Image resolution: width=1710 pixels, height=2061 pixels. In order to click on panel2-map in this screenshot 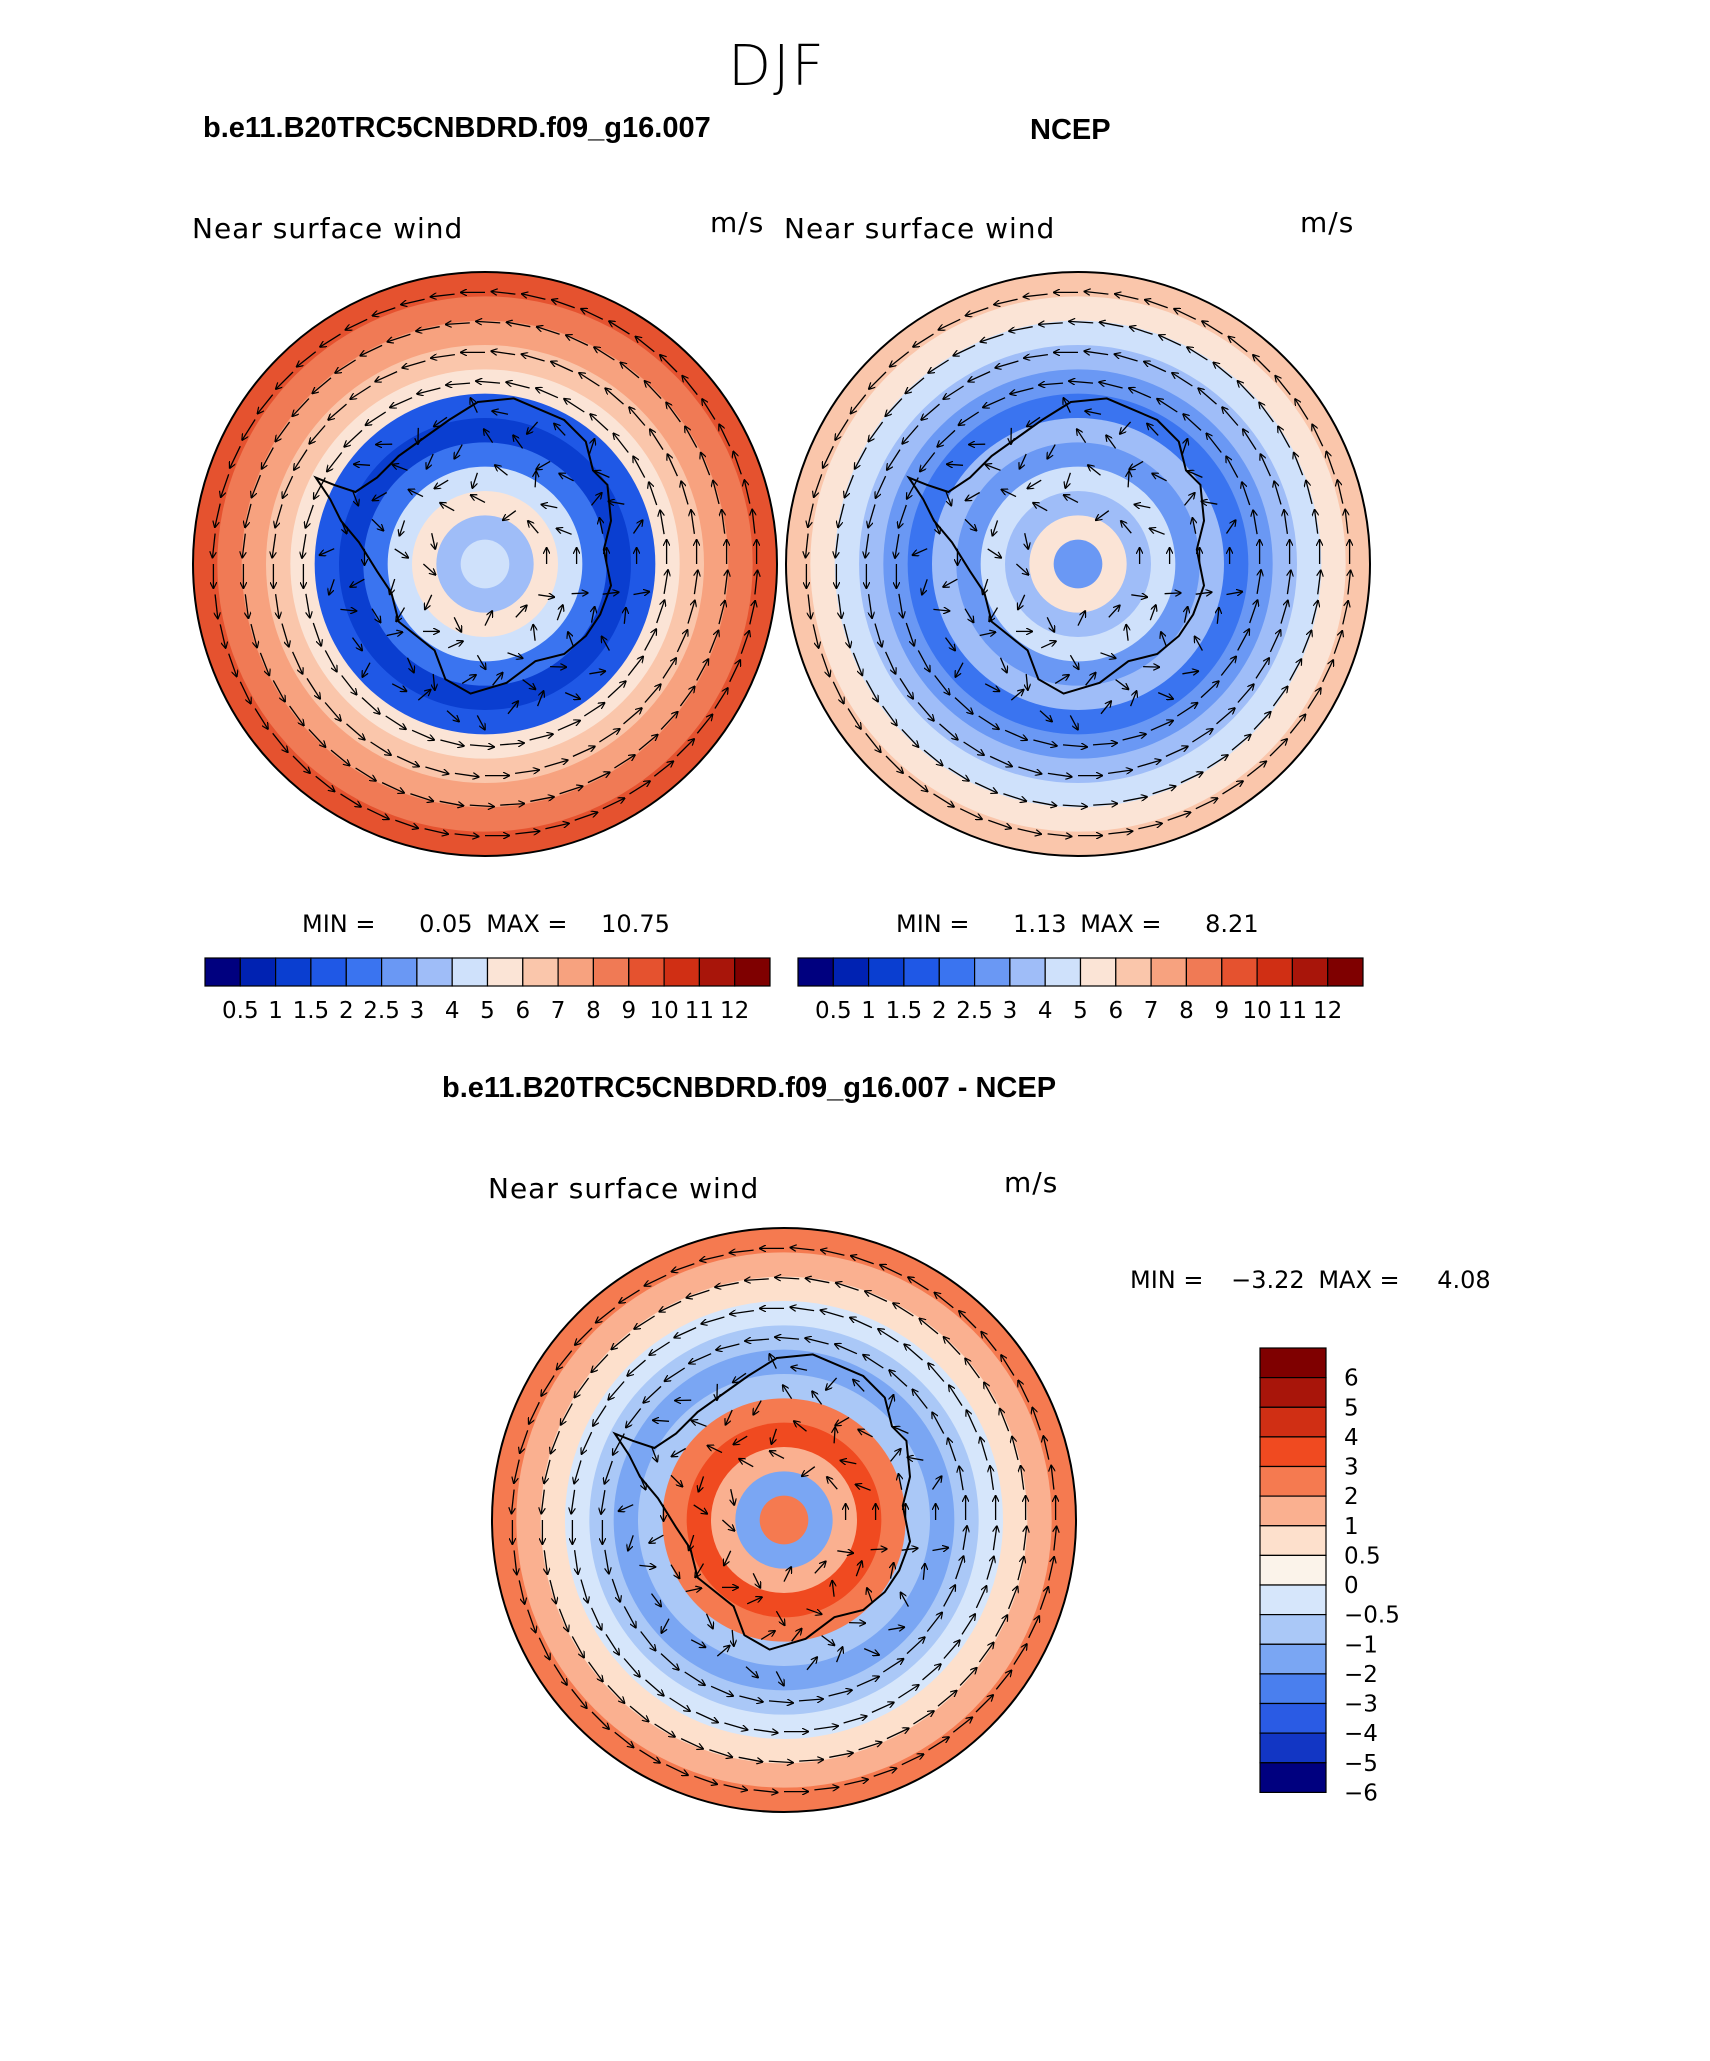, I will do `click(1078, 564)`.